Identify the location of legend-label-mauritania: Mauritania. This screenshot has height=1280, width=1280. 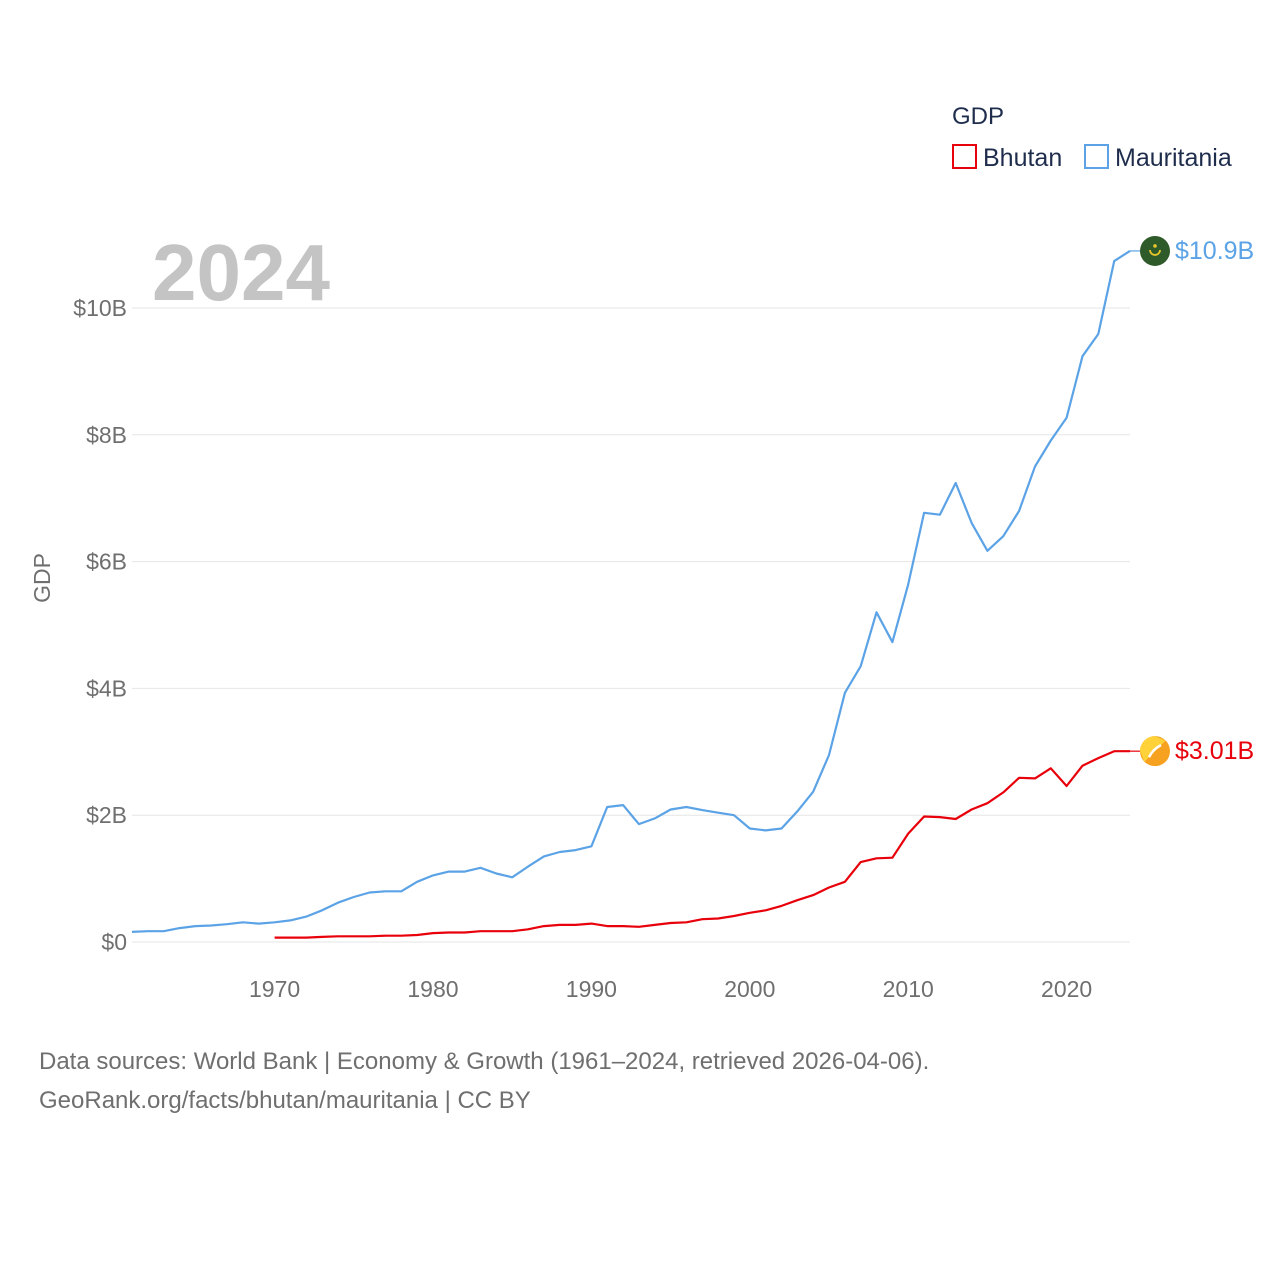
(1173, 158).